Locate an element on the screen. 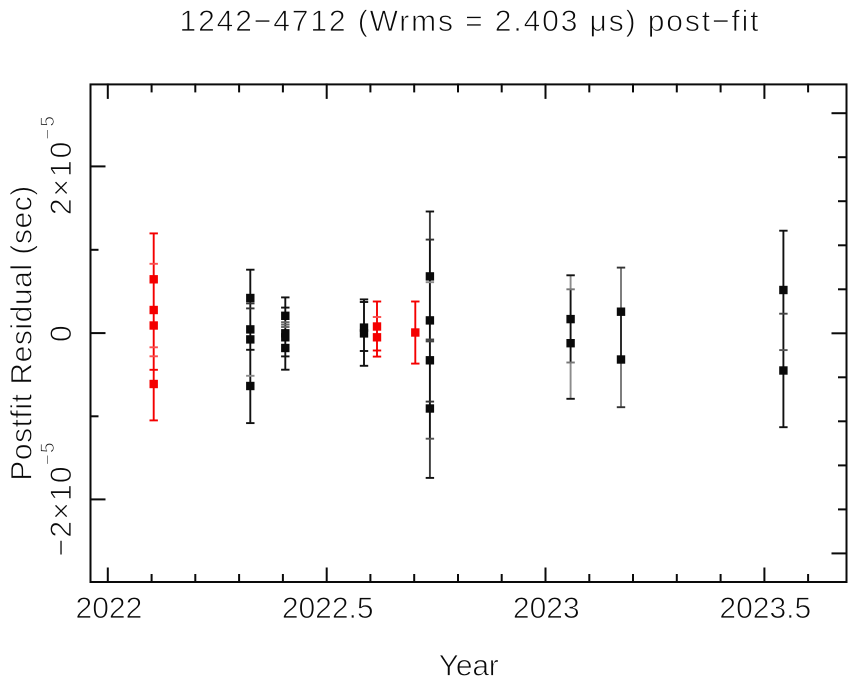 Image resolution: width=850 pixels, height=683 pixels. svg-text: 2022.5 is located at coordinates (328, 608).